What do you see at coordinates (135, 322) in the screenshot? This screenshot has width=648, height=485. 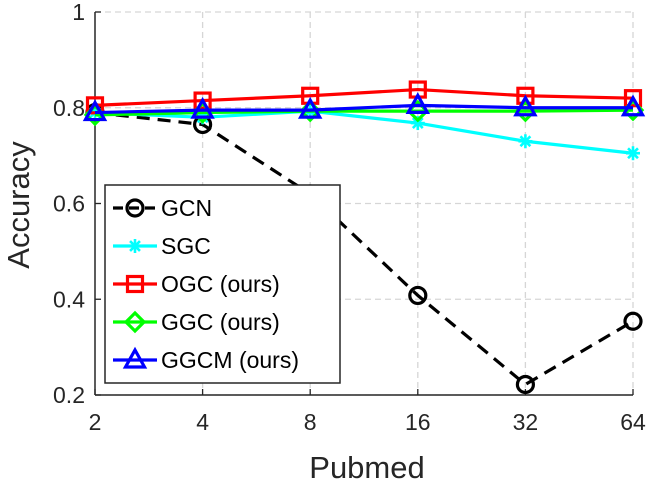 I see `diamond-marker` at bounding box center [135, 322].